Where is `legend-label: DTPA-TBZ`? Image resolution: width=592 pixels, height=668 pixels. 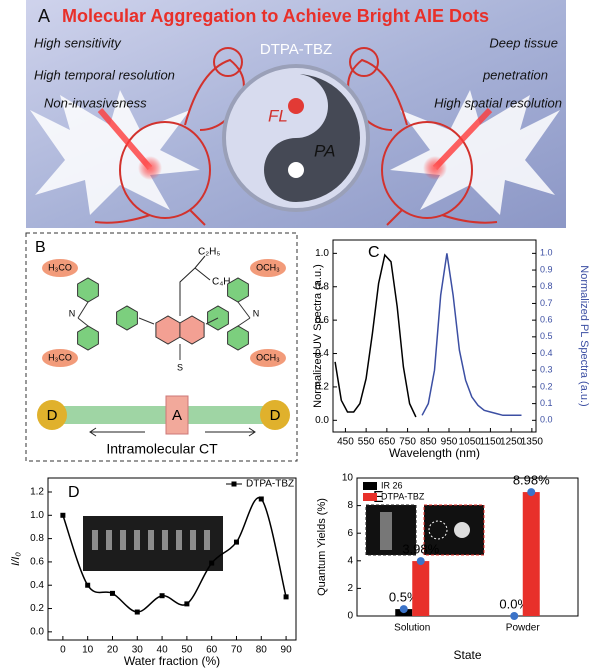
legend-label: DTPA-TBZ is located at coordinates (403, 496).